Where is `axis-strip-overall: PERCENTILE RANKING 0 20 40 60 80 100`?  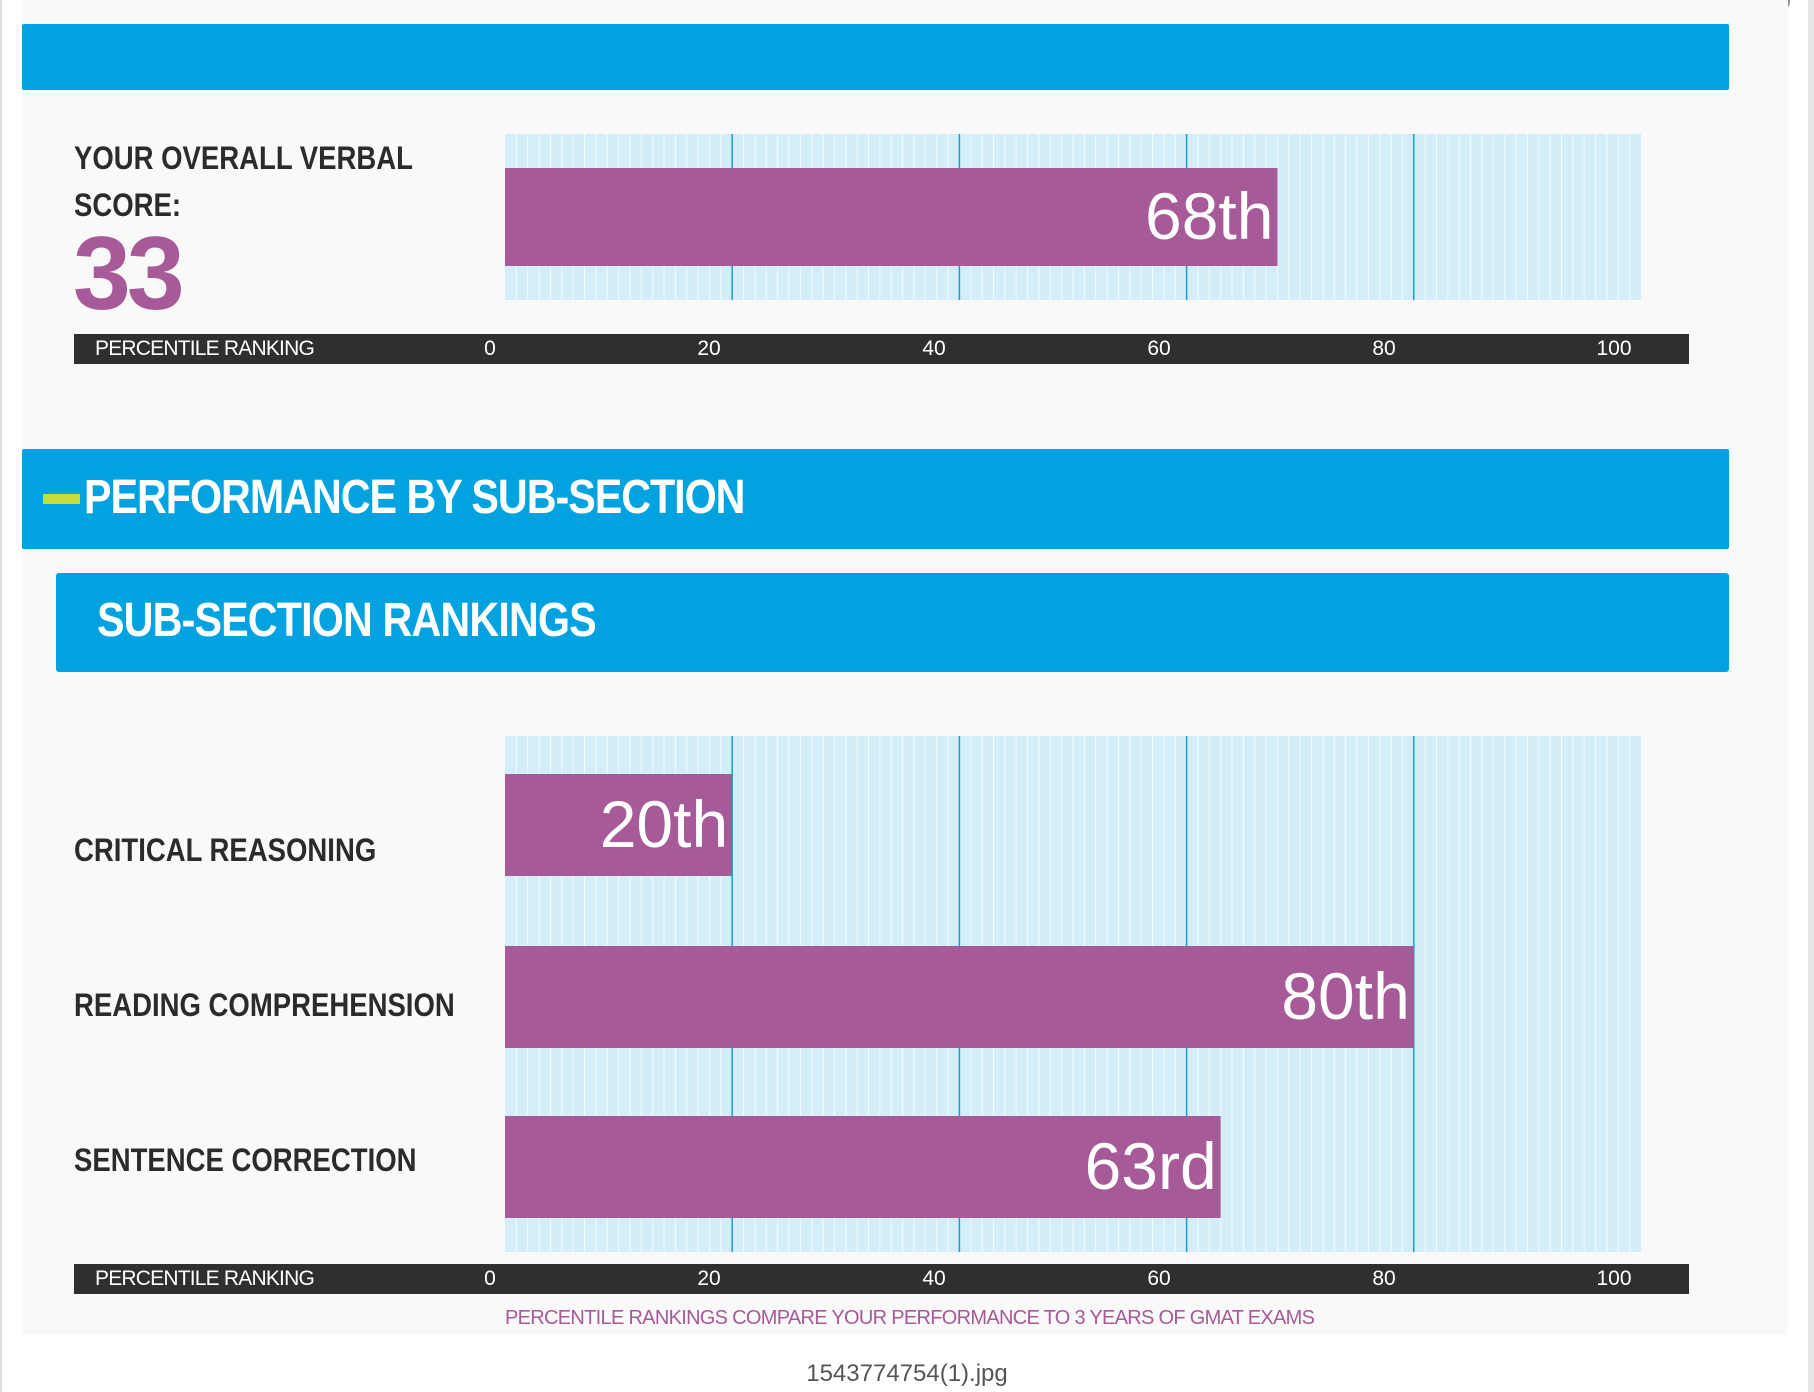 axis-strip-overall: PERCENTILE RANKING 0 20 40 60 80 100 is located at coordinates (881, 349).